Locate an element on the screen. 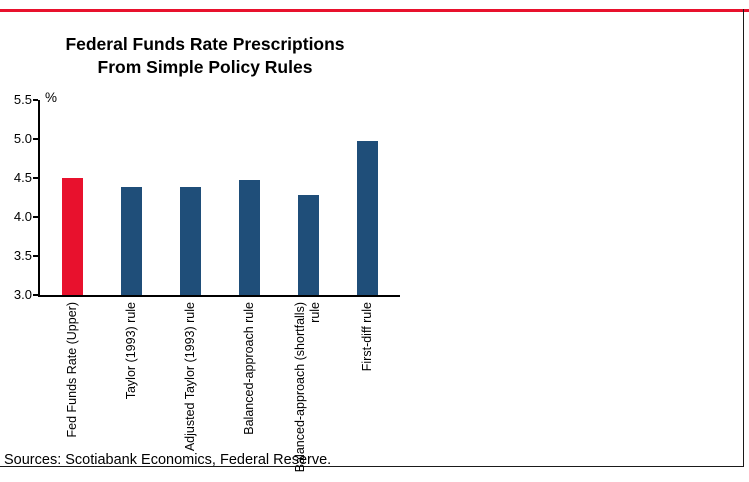 The width and height of the screenshot is (749, 482). chart-title-line1: Federal Funds Rate Prescriptions is located at coordinates (205, 44).